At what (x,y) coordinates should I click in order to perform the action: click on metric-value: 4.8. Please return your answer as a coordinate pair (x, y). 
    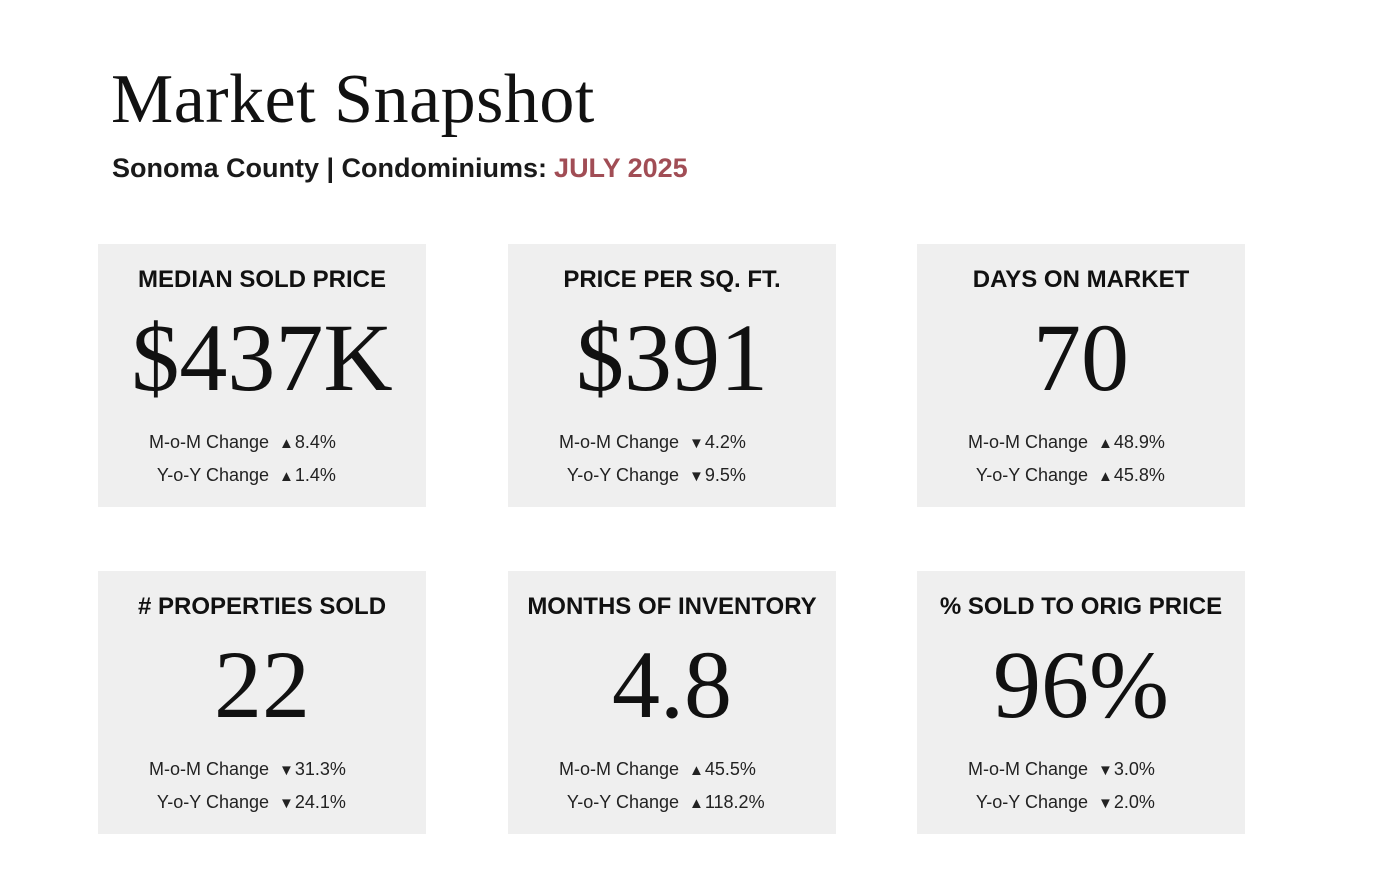
    Looking at the image, I should click on (672, 684).